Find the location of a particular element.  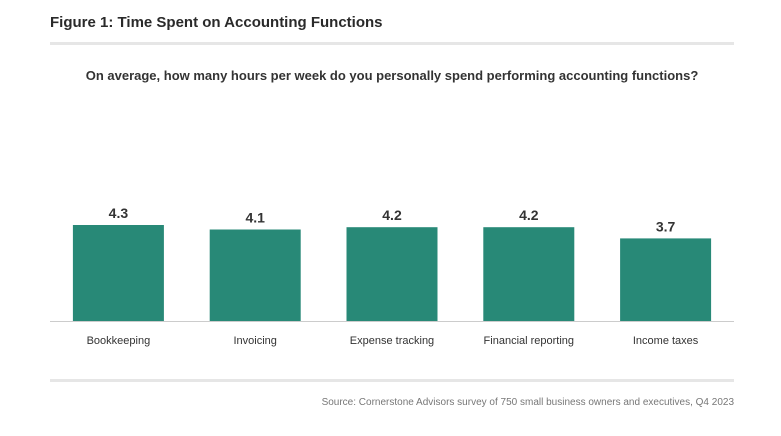

value-label: 4.3 is located at coordinates (119, 213).